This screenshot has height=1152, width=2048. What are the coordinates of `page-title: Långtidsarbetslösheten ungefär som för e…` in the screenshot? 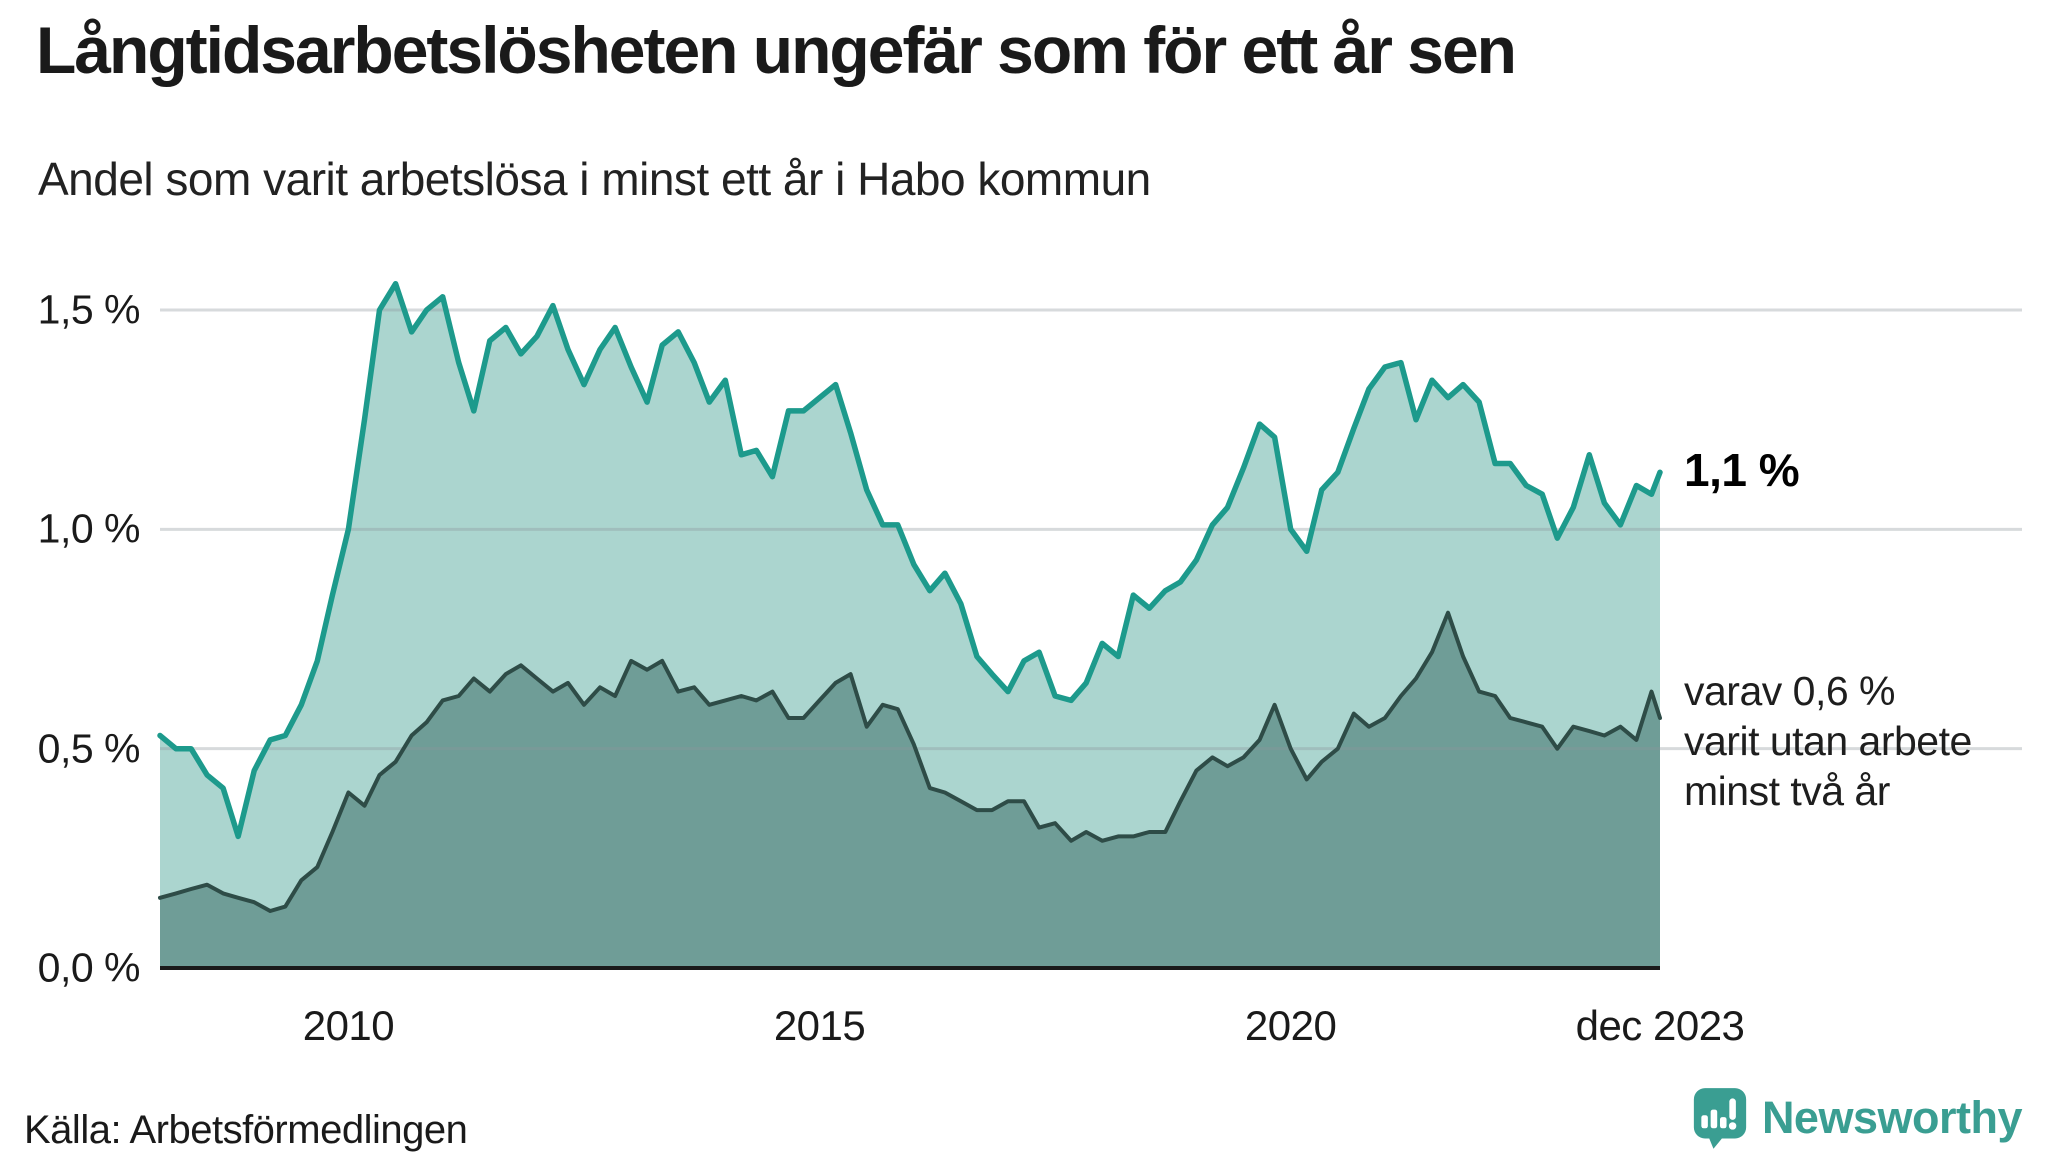 It's located at (776, 50).